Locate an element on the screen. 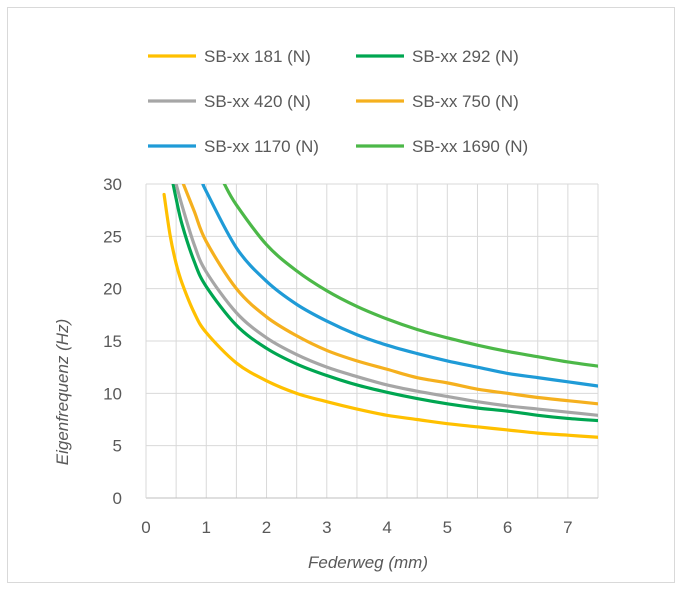  legend-item: SB-xx 292 (N) is located at coordinates (437, 56).